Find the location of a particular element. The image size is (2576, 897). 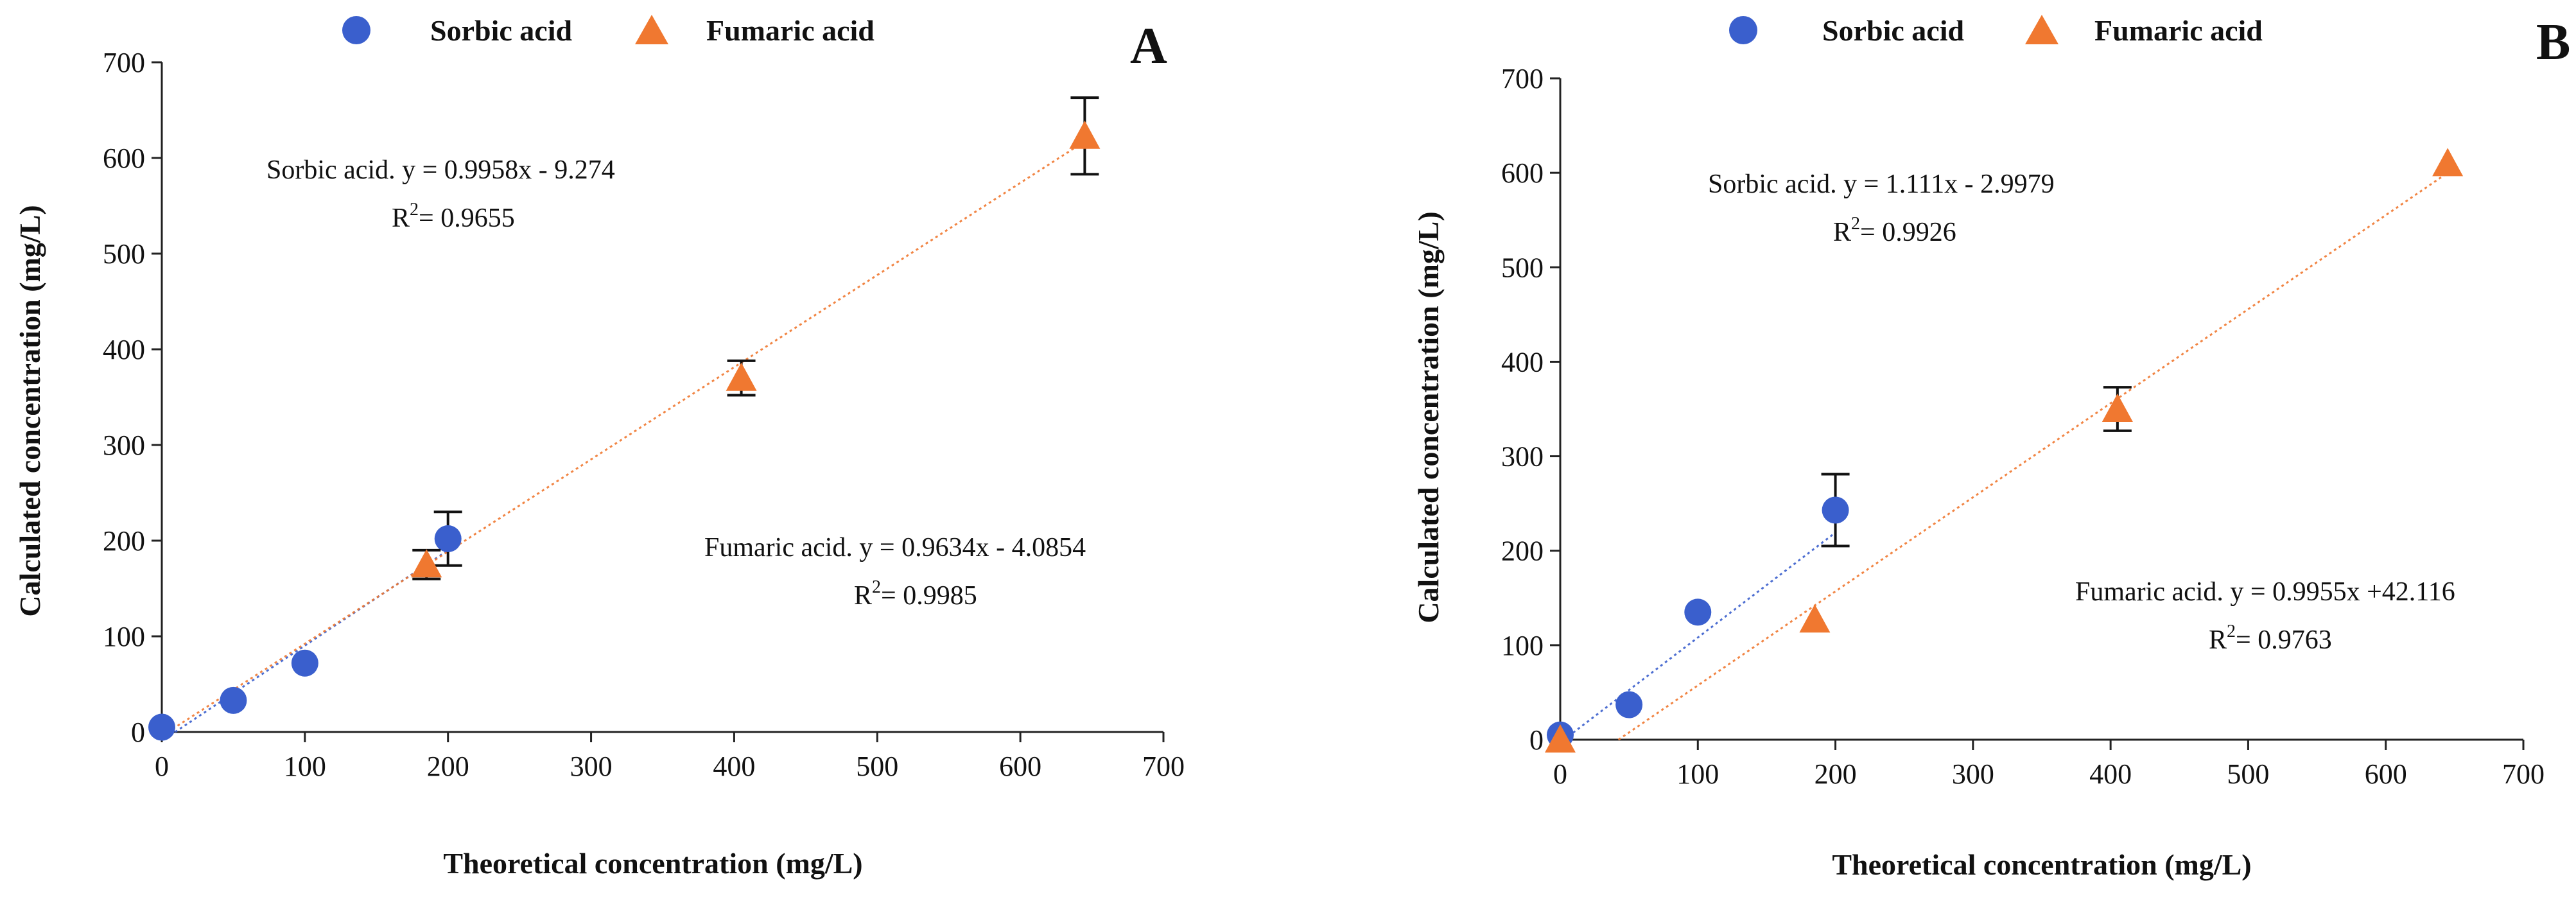

r2-fumaric-a: R2= 0.9985 is located at coordinates (915, 594).